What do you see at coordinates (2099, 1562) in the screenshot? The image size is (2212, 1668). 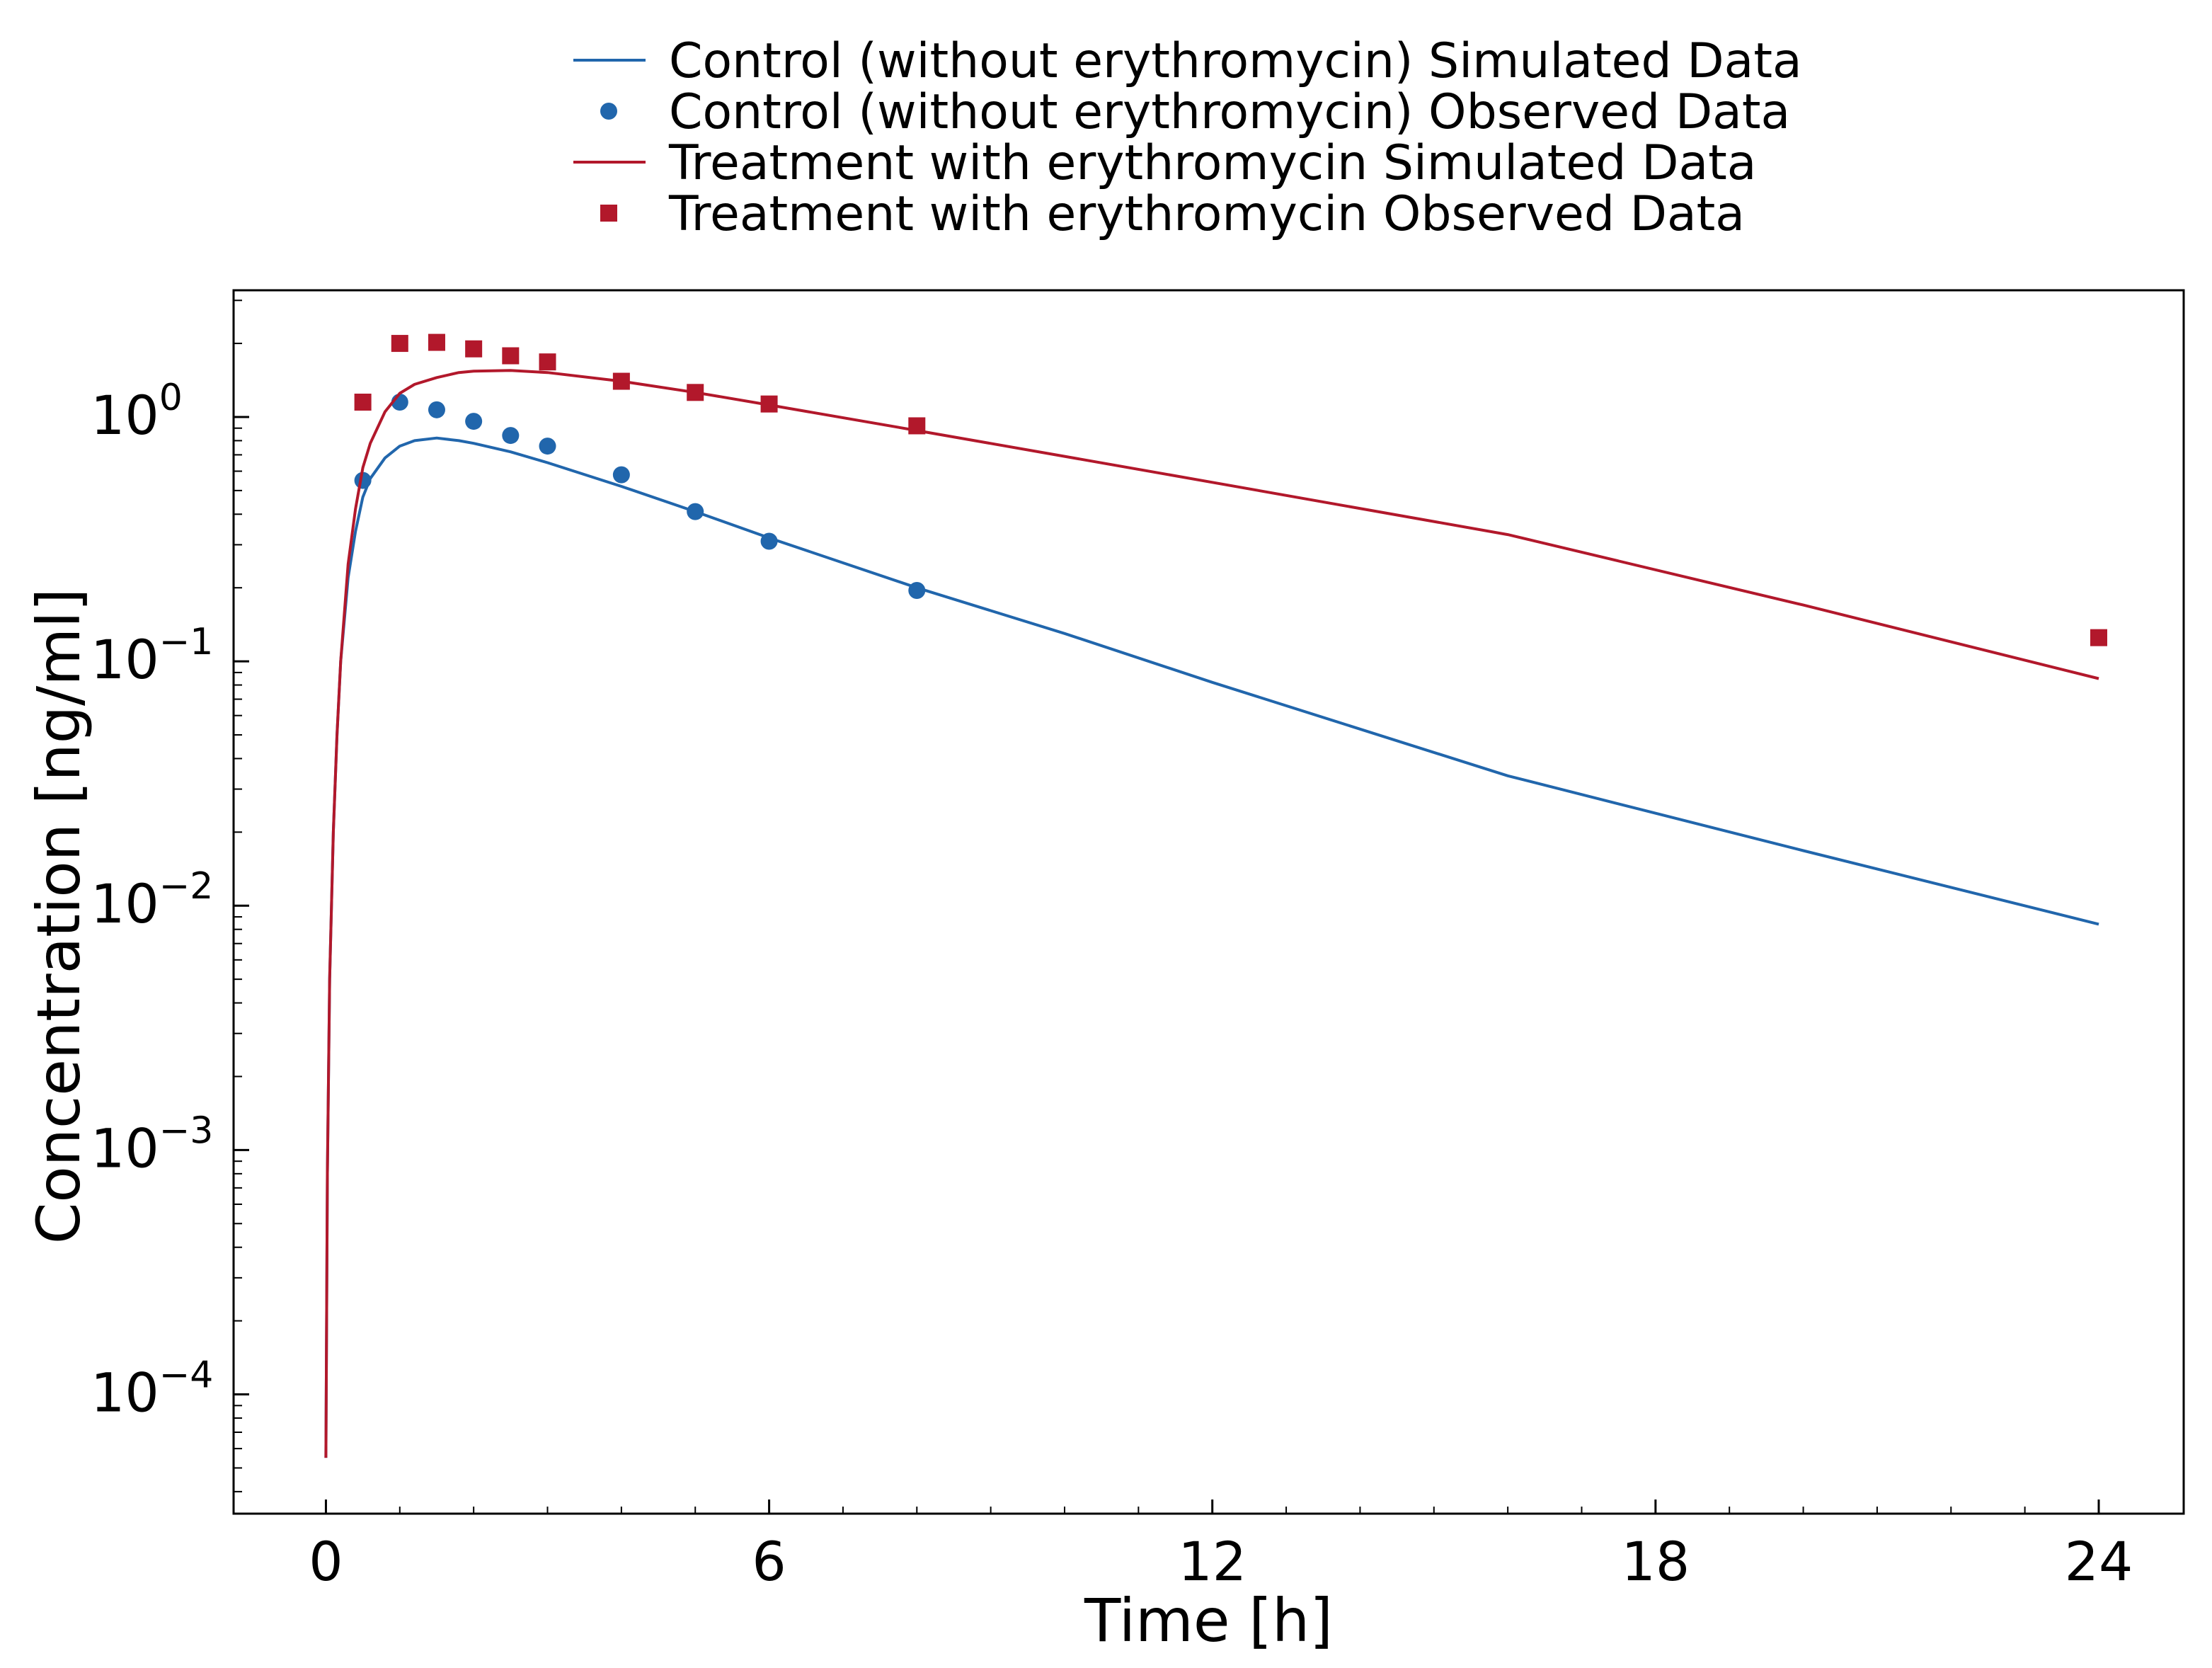 I see `x-tick-label: 24` at bounding box center [2099, 1562].